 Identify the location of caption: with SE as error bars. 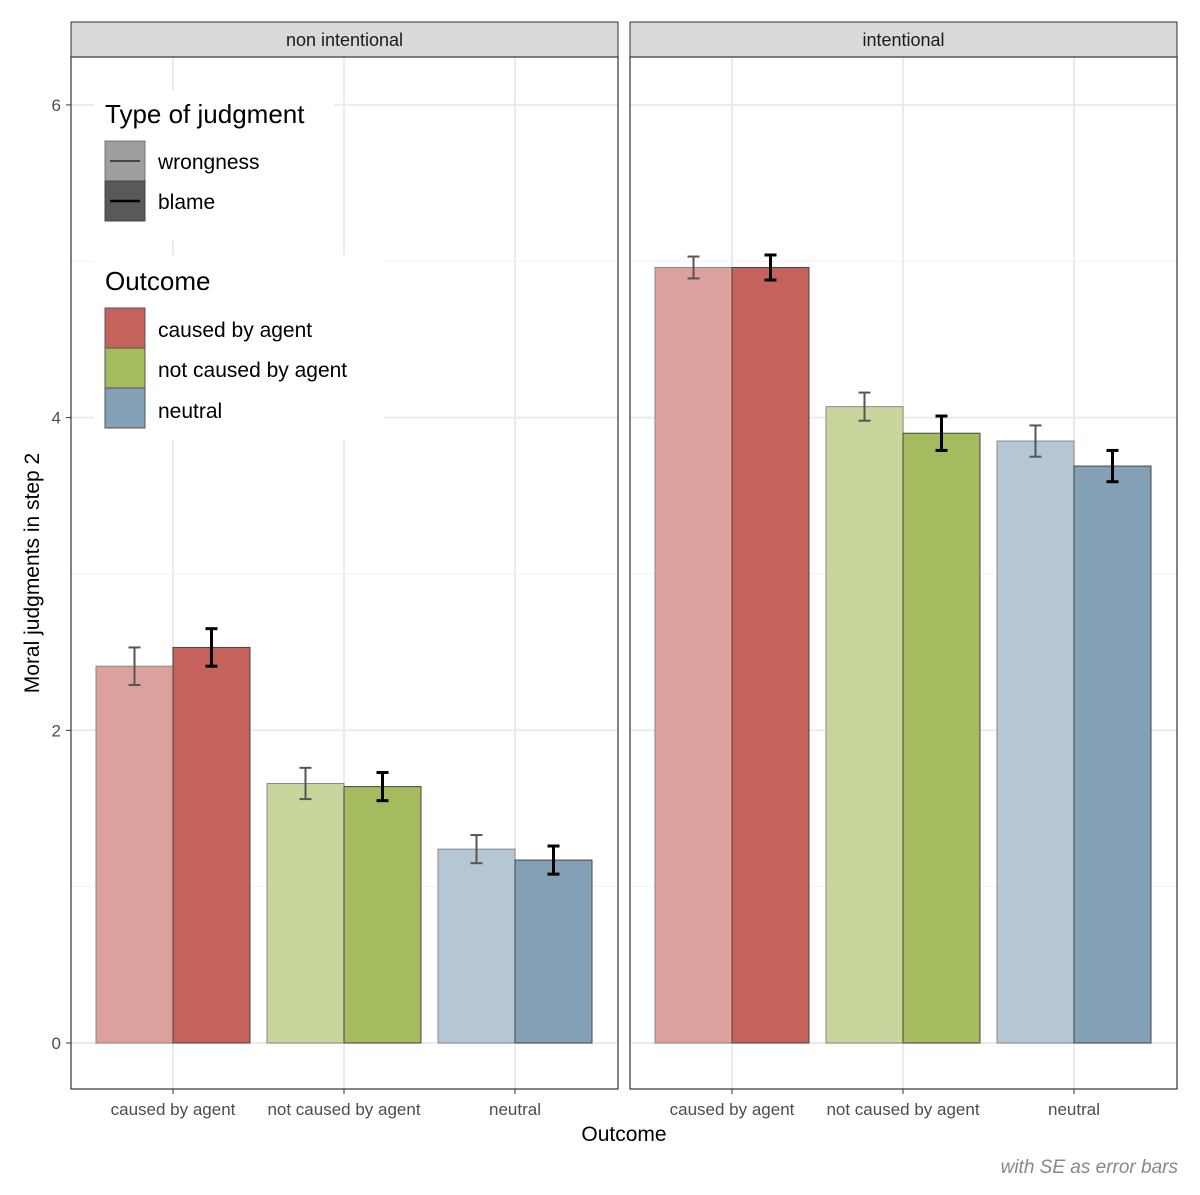
(1090, 1167).